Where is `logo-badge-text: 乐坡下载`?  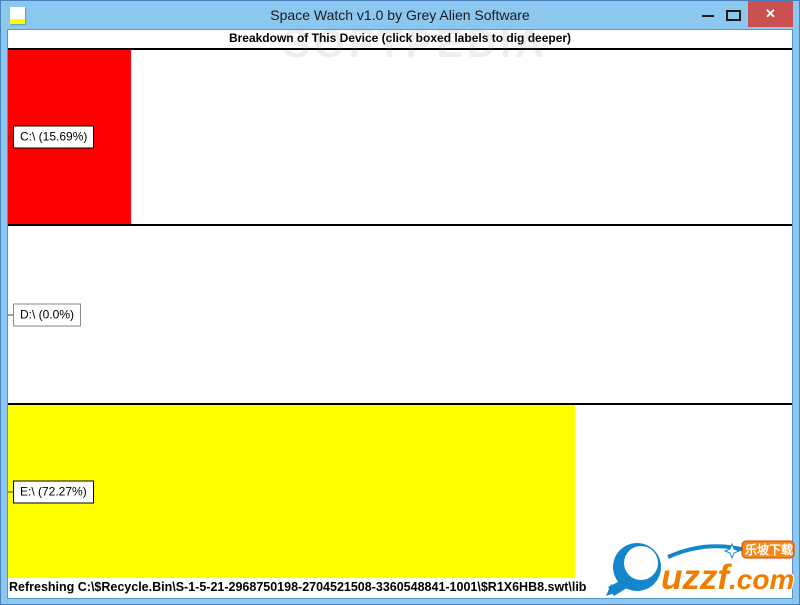
logo-badge-text: 乐坡下载 is located at coordinates (769, 549).